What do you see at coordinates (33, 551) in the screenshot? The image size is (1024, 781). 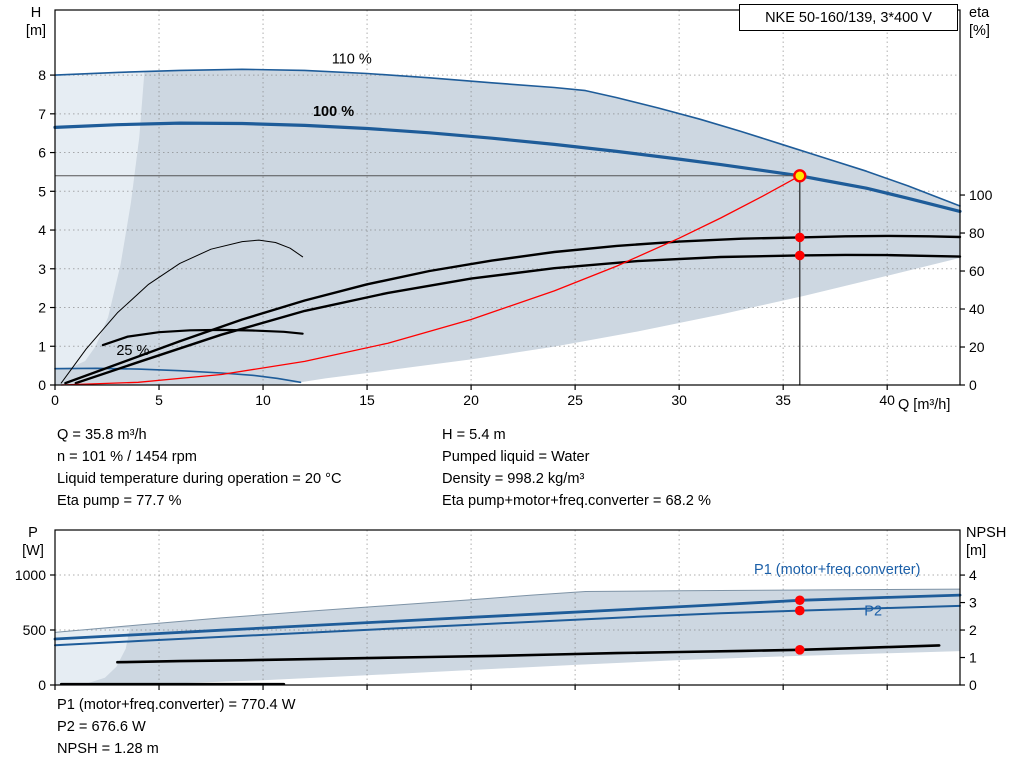 I see `p-axis-unit: [W]` at bounding box center [33, 551].